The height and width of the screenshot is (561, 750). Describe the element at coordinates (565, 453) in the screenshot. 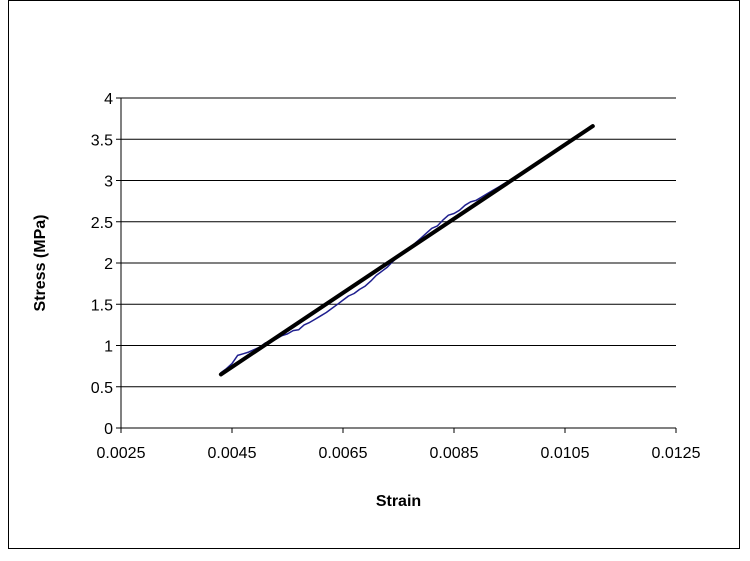

I see `x-tick-label-4: 0.0105` at that location.